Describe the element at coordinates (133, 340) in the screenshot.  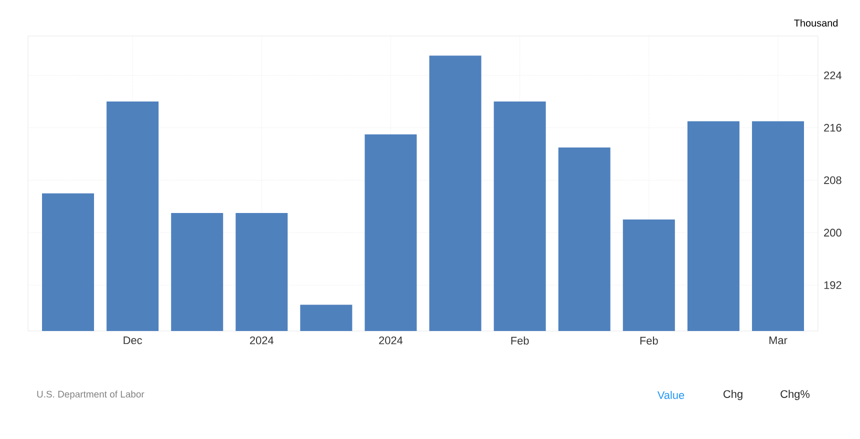
I see `x-tick-label: Dec` at that location.